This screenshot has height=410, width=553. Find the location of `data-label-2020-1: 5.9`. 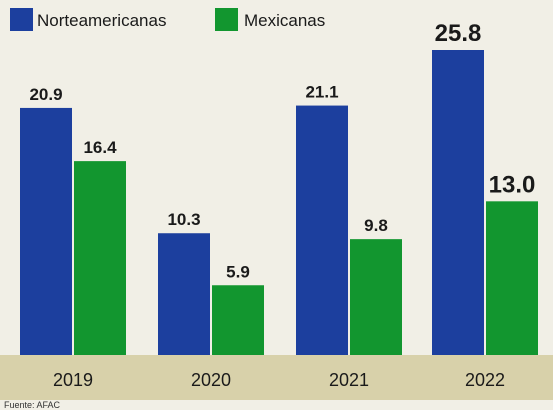

data-label-2020-1: 5.9 is located at coordinates (238, 271).